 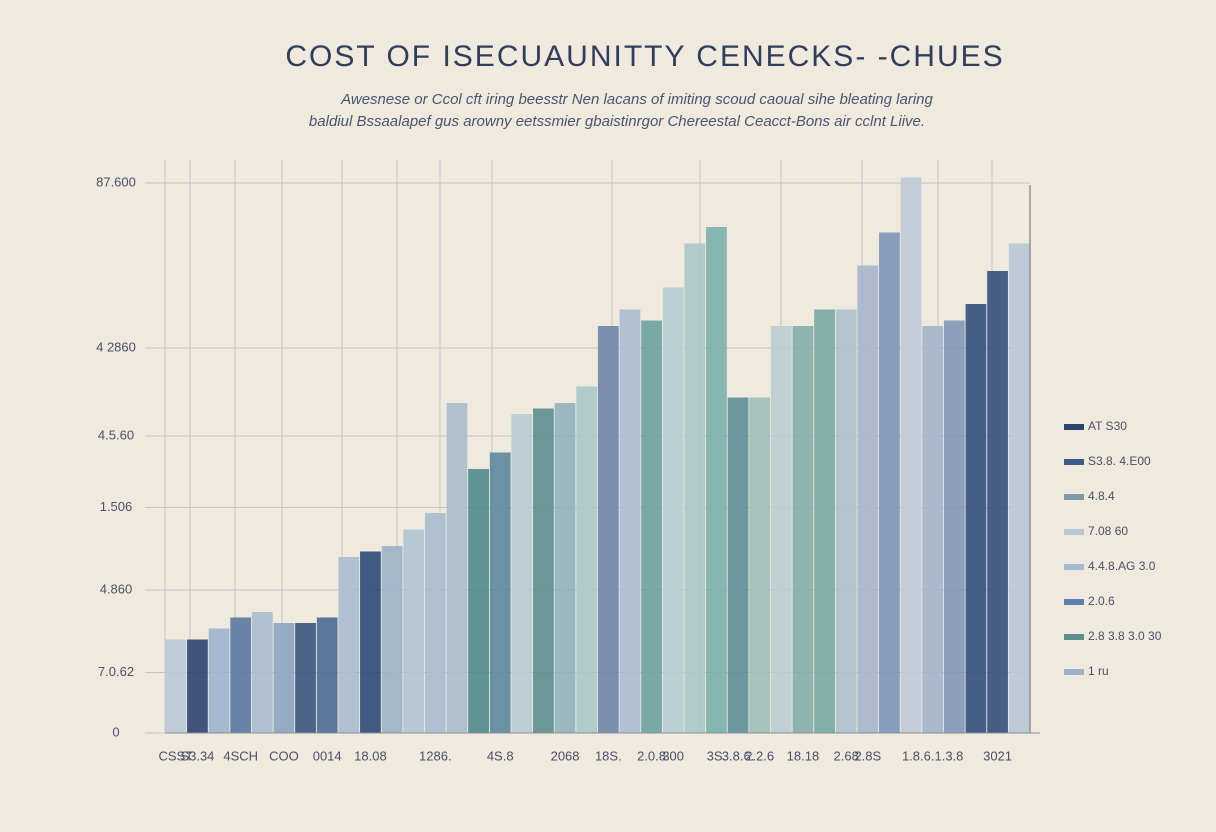 I want to click on x-tick-label: 2.0.8, so click(x=651, y=755).